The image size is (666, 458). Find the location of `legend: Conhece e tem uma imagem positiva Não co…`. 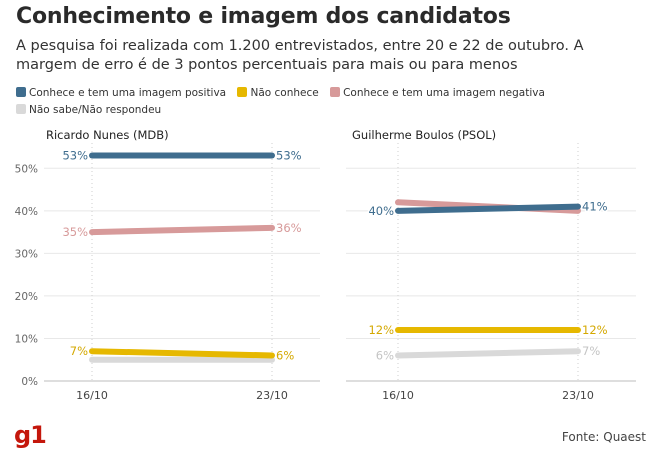

legend: Conhece e tem uma imagem positiva Não co… is located at coordinates (326, 102).